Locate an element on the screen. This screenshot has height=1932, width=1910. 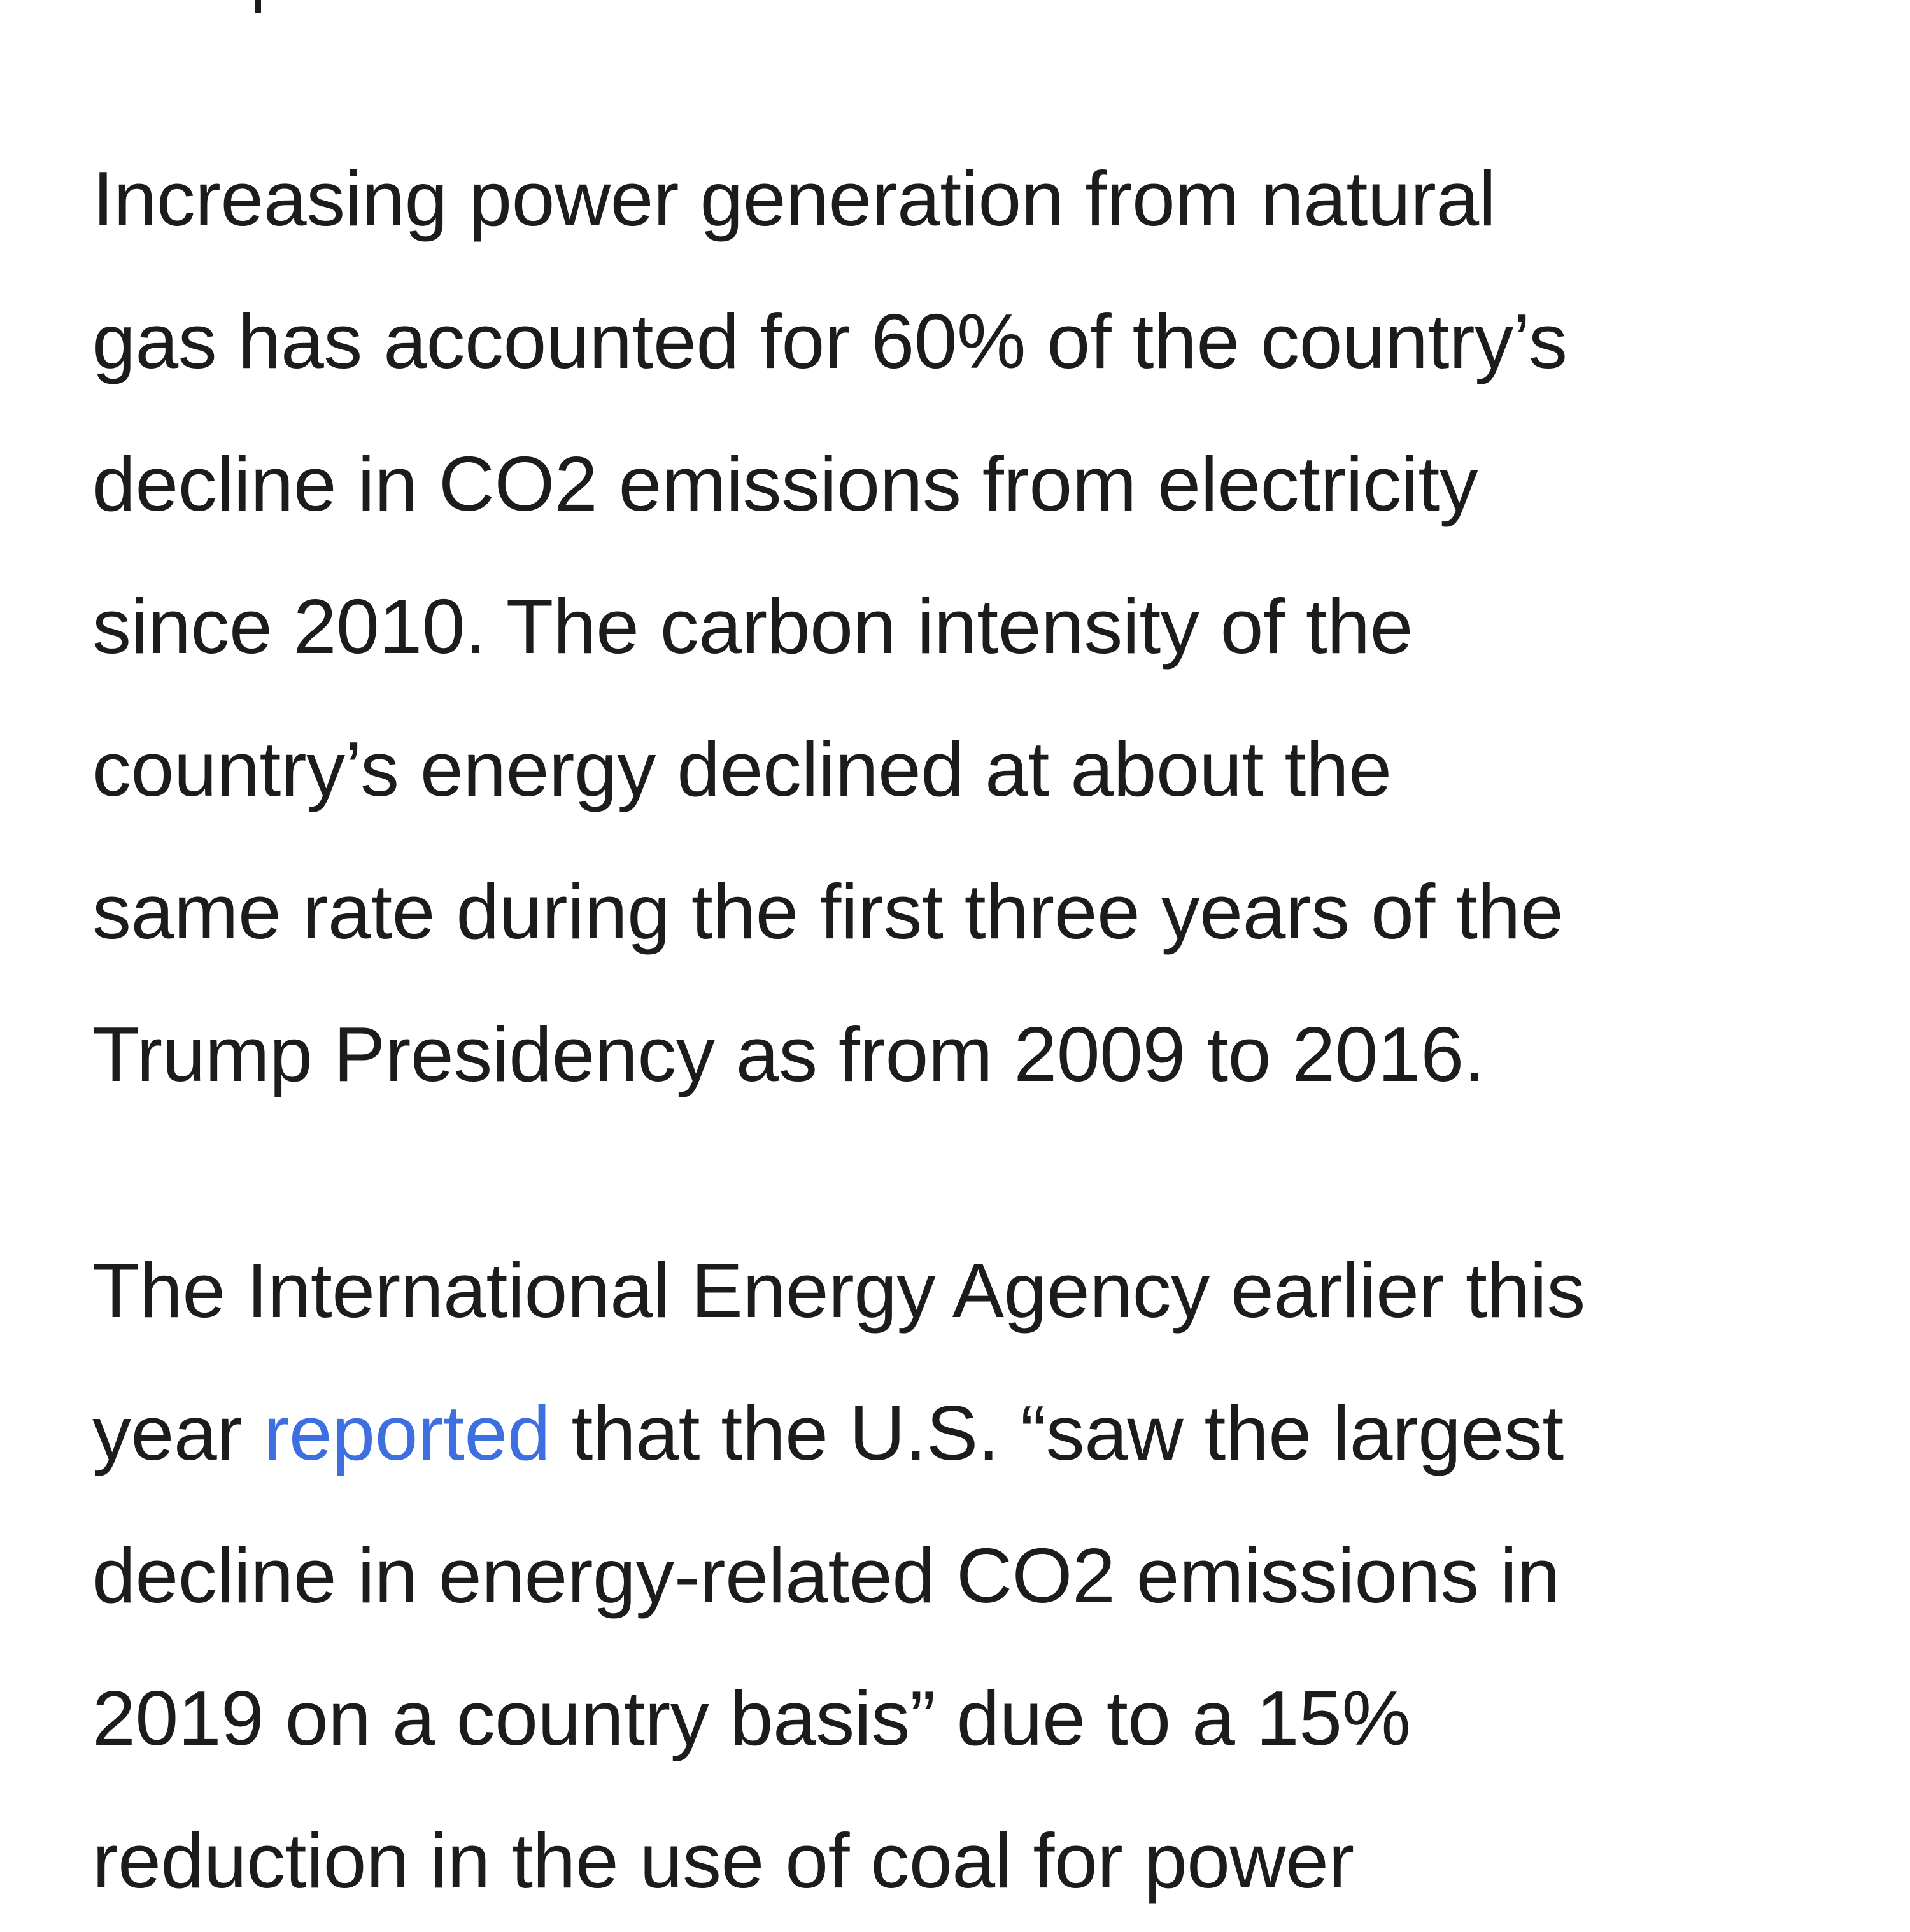
text-segment: year is located at coordinates (178, 1433).